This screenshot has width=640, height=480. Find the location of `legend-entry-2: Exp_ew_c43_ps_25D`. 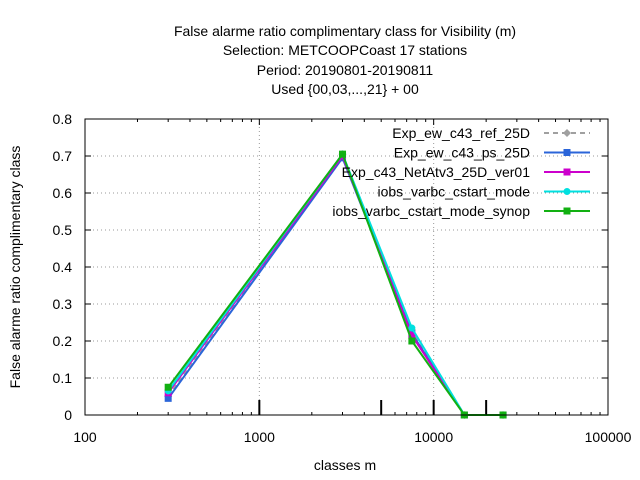

legend-entry-2: Exp_ew_c43_ps_25D is located at coordinates (492, 153).